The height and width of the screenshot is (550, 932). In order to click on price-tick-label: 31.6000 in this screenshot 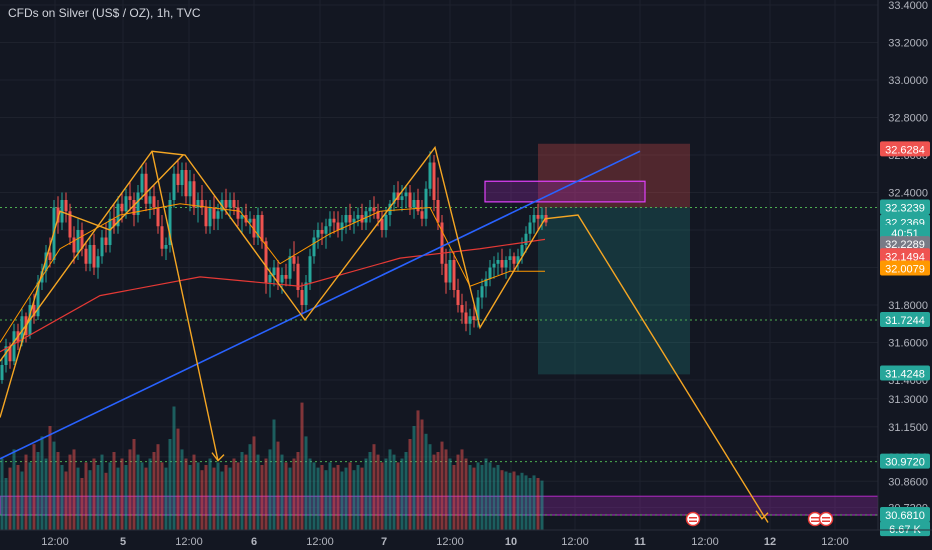, I will do `click(908, 344)`.